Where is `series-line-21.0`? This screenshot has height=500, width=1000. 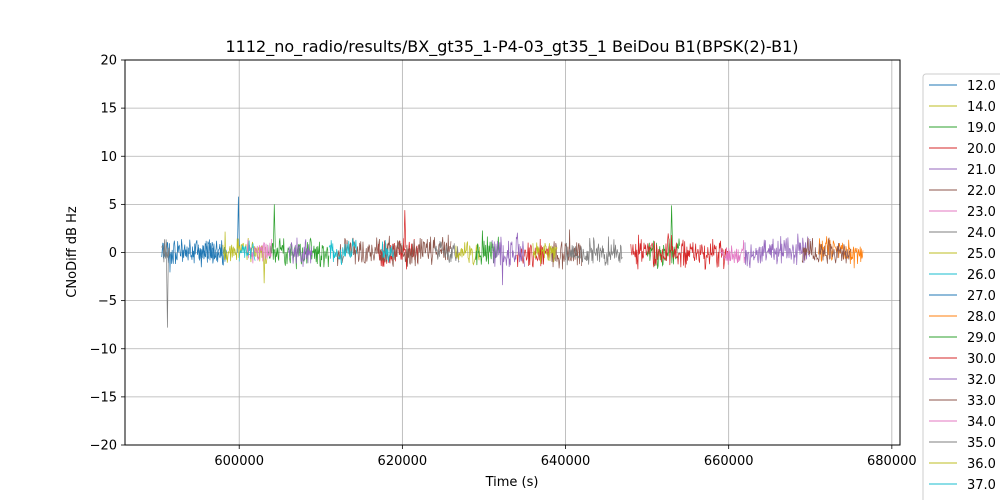 series-line-21.0 is located at coordinates (300, 252).